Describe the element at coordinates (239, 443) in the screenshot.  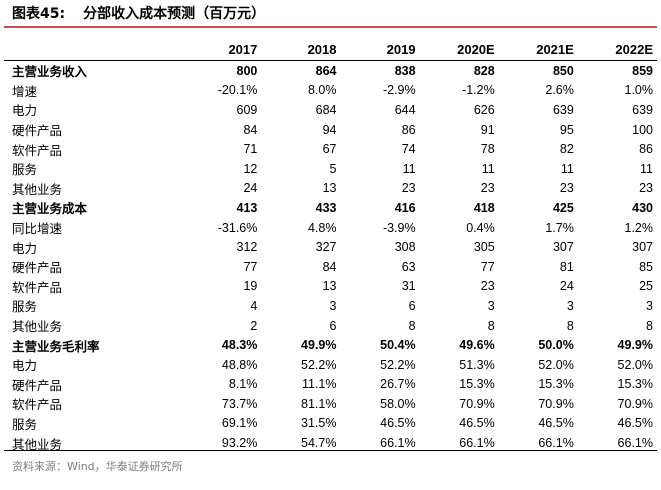
I see `table-cell: 93.2%` at that location.